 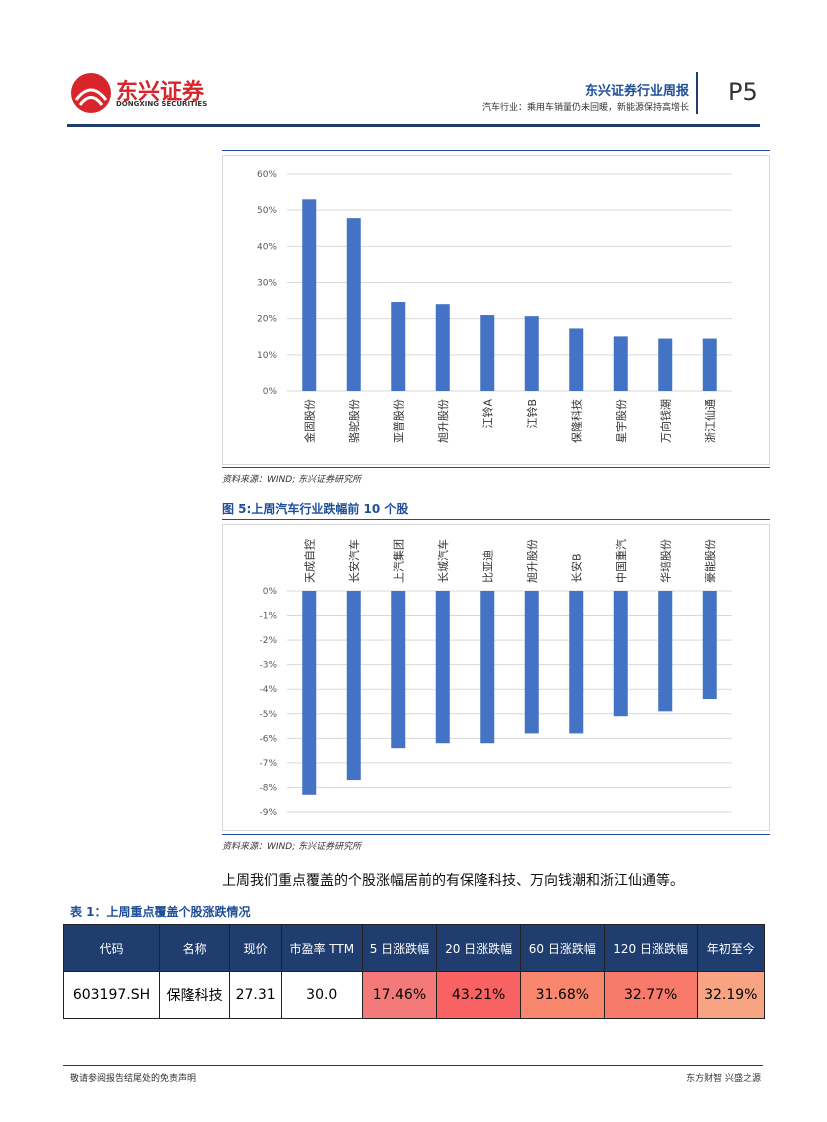 I want to click on table-cell: 120 日涨跌幅, so click(x=650, y=948).